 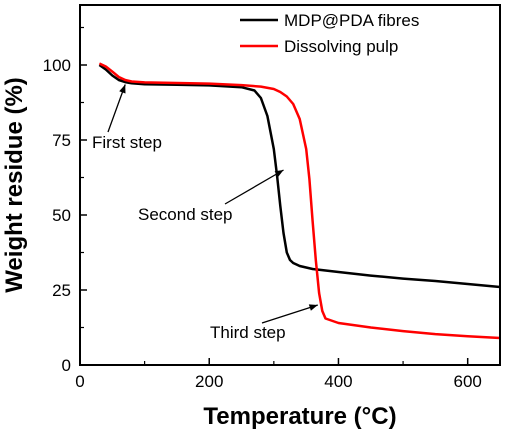 I want to click on y-tick-label: 25, so click(x=61, y=290).